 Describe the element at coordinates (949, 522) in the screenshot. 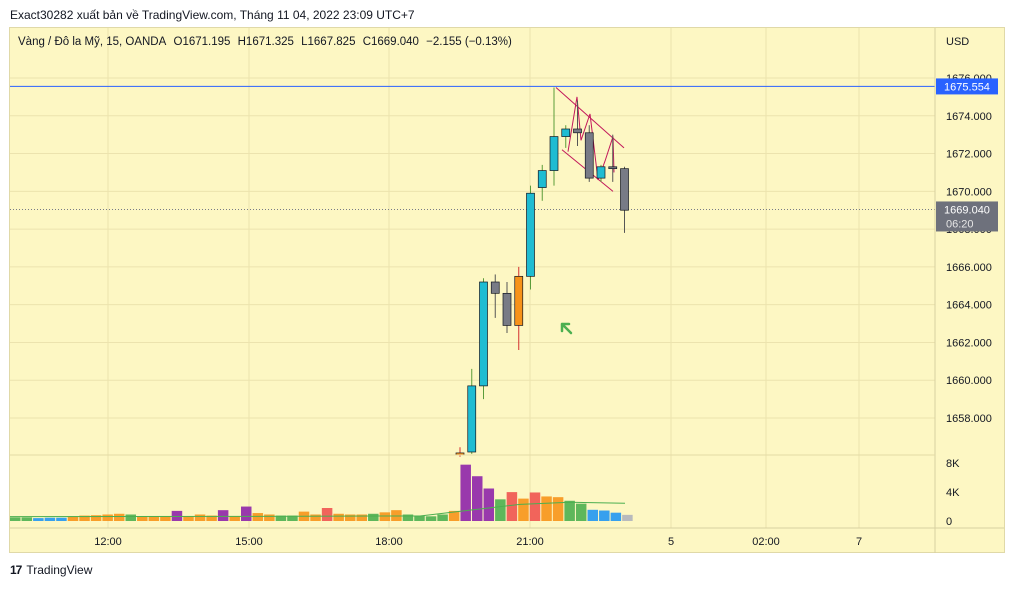

I see `volume-tick-label: 0` at that location.